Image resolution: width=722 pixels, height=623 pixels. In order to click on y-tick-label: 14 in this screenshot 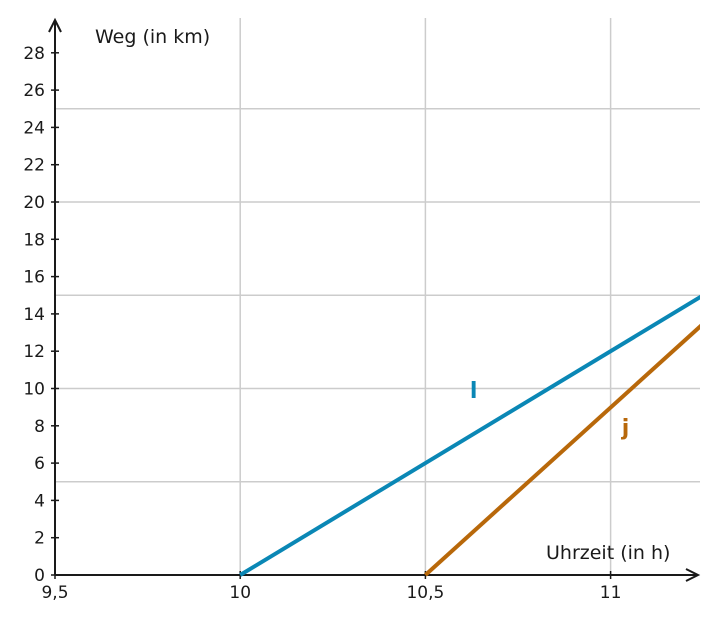, I will do `click(34, 315)`.